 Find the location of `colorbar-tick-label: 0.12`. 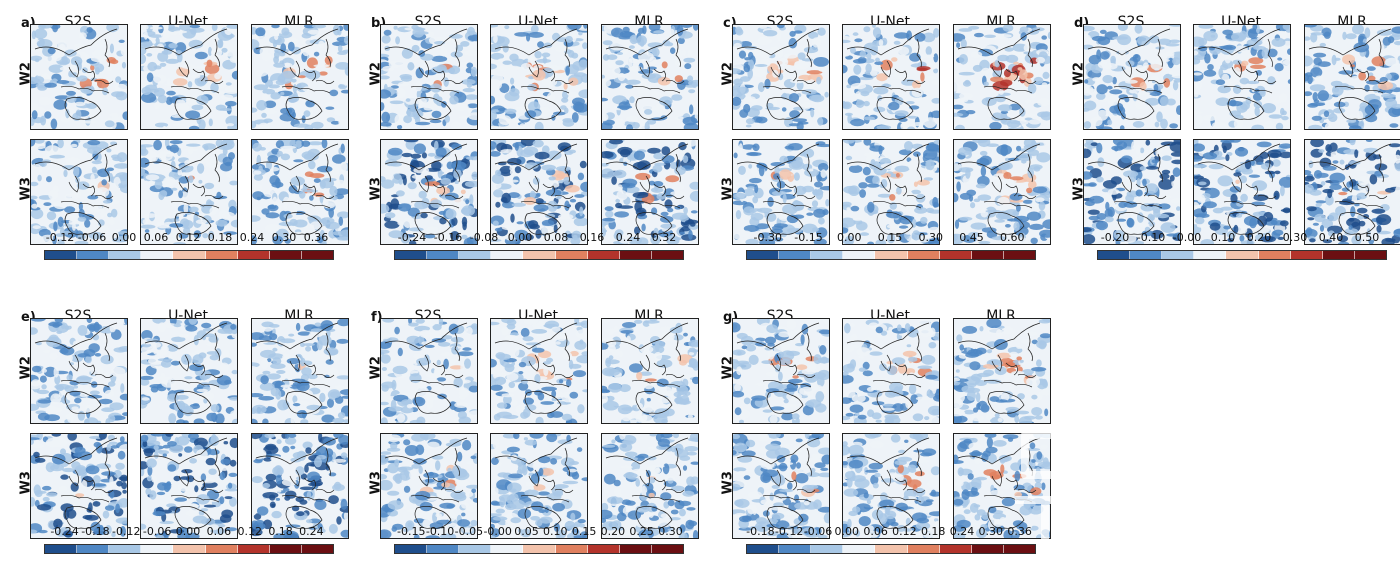

colorbar-tick-label: 0.12 is located at coordinates (904, 531).